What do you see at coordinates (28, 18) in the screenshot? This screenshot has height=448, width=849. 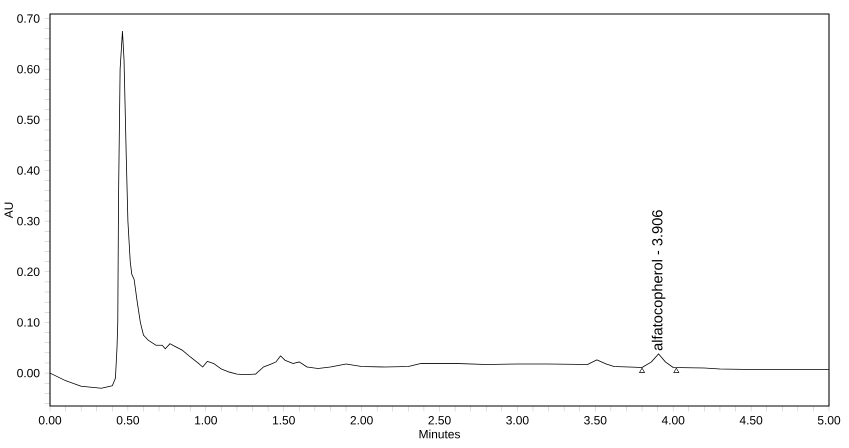 I see `y-tick-label: 0.70` at bounding box center [28, 18].